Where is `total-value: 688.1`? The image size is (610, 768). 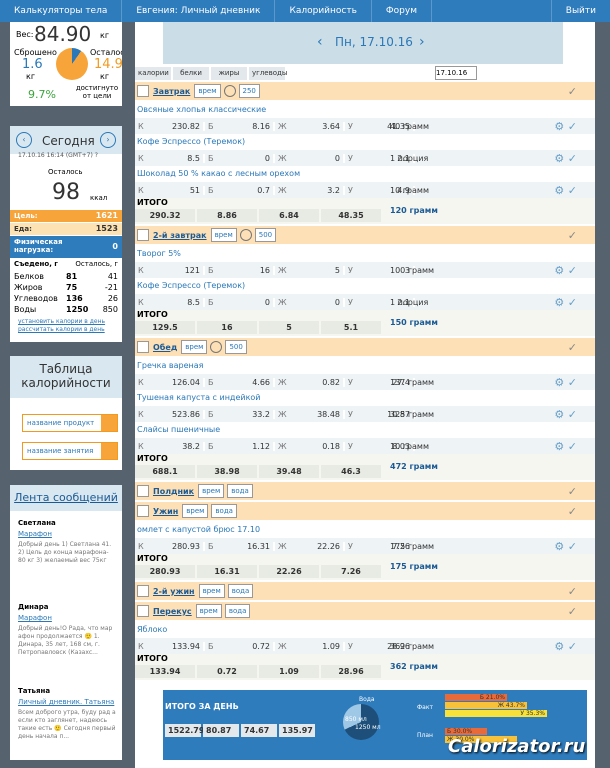
total-value: 688.1 is located at coordinates (165, 471).